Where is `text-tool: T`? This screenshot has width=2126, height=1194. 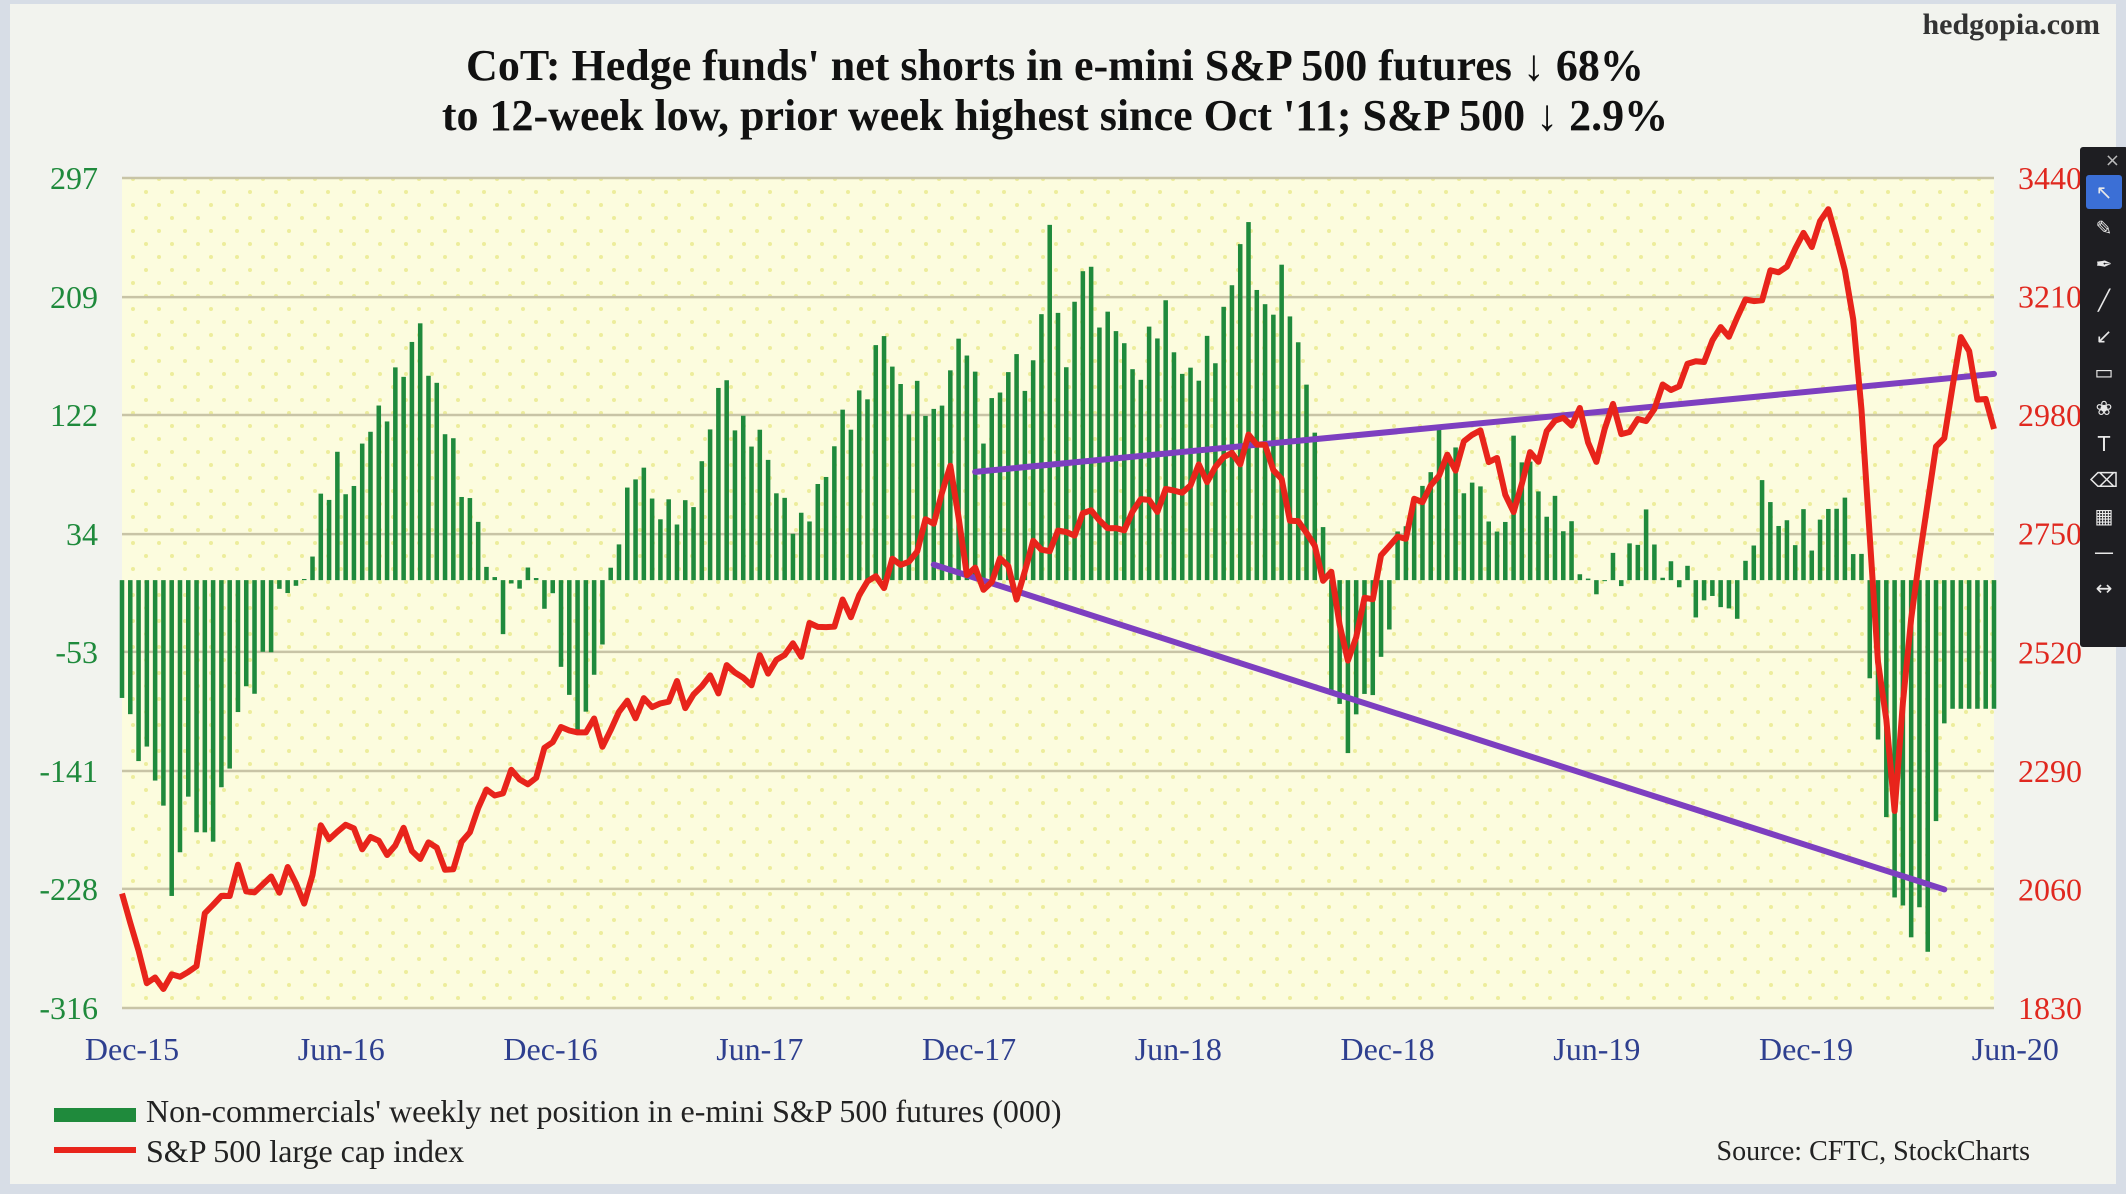 text-tool: T is located at coordinates (2104, 444).